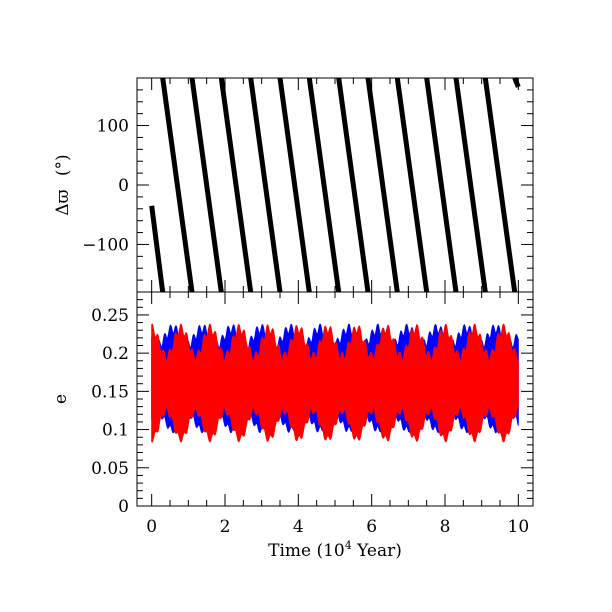  What do you see at coordinates (123, 186) in the screenshot?
I see `top-y-tick-label: 0` at bounding box center [123, 186].